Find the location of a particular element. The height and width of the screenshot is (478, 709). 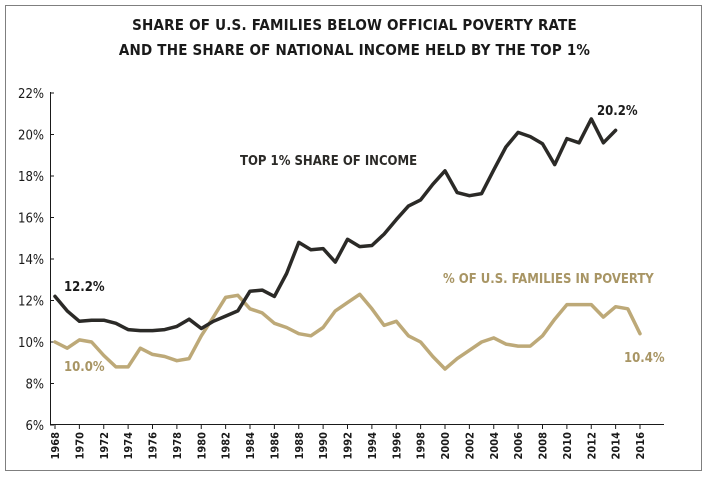

x-tick-label: 1998 is located at coordinates (421, 446).